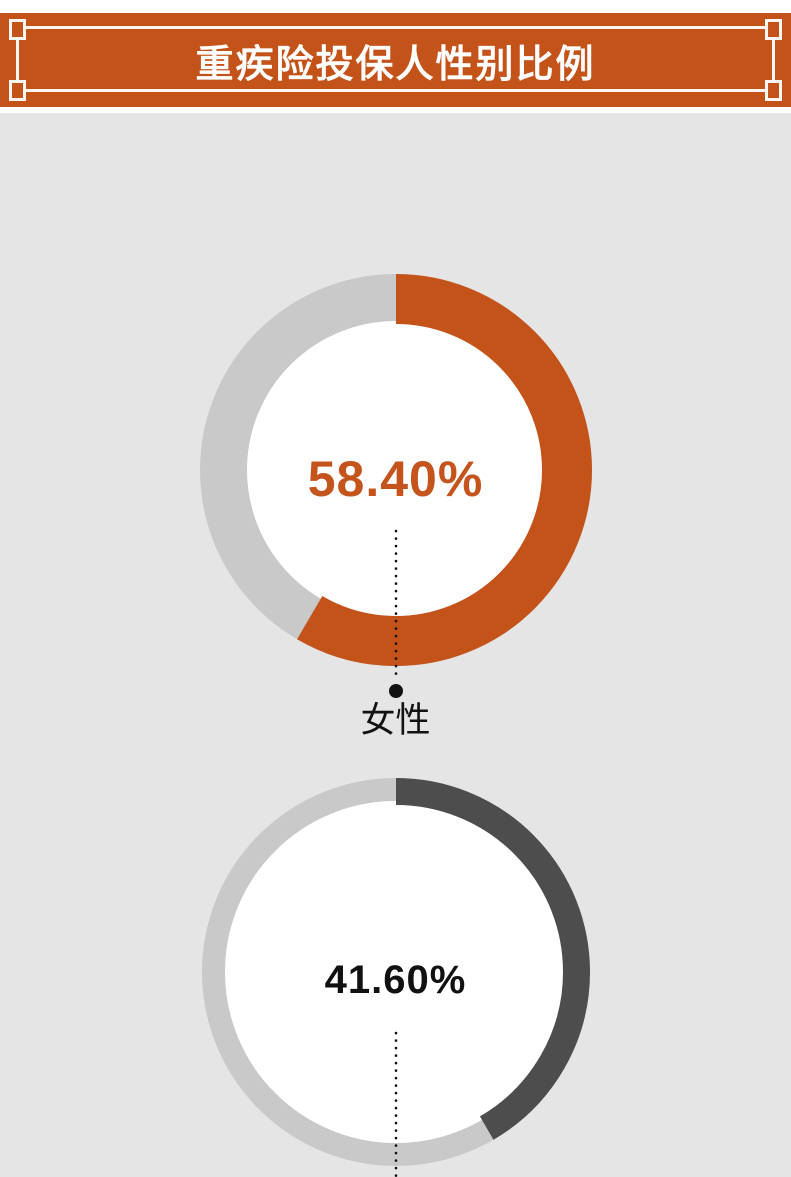 The width and height of the screenshot is (791, 1177). I want to click on male-percent-value: 41.60%, so click(395, 980).